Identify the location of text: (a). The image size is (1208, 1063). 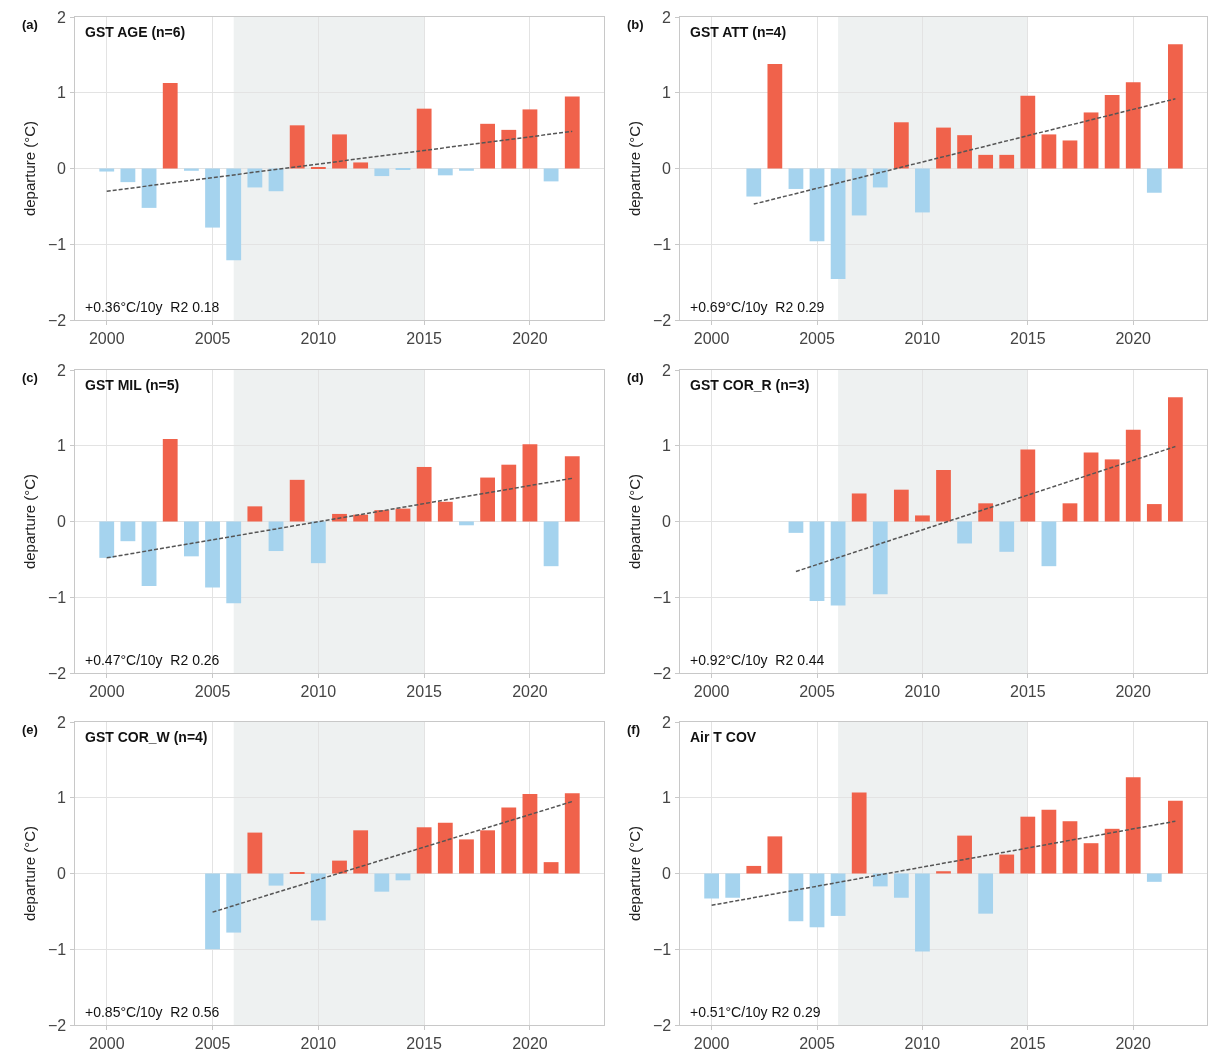
(30, 24).